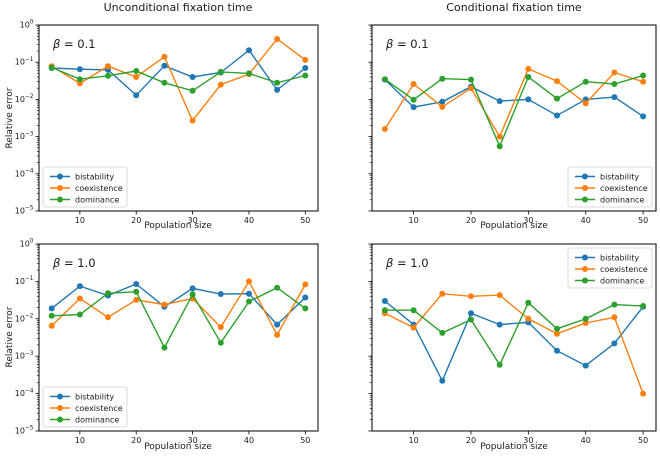  Describe the element at coordinates (624, 269) in the screenshot. I see `svg-text: coexistence` at that location.